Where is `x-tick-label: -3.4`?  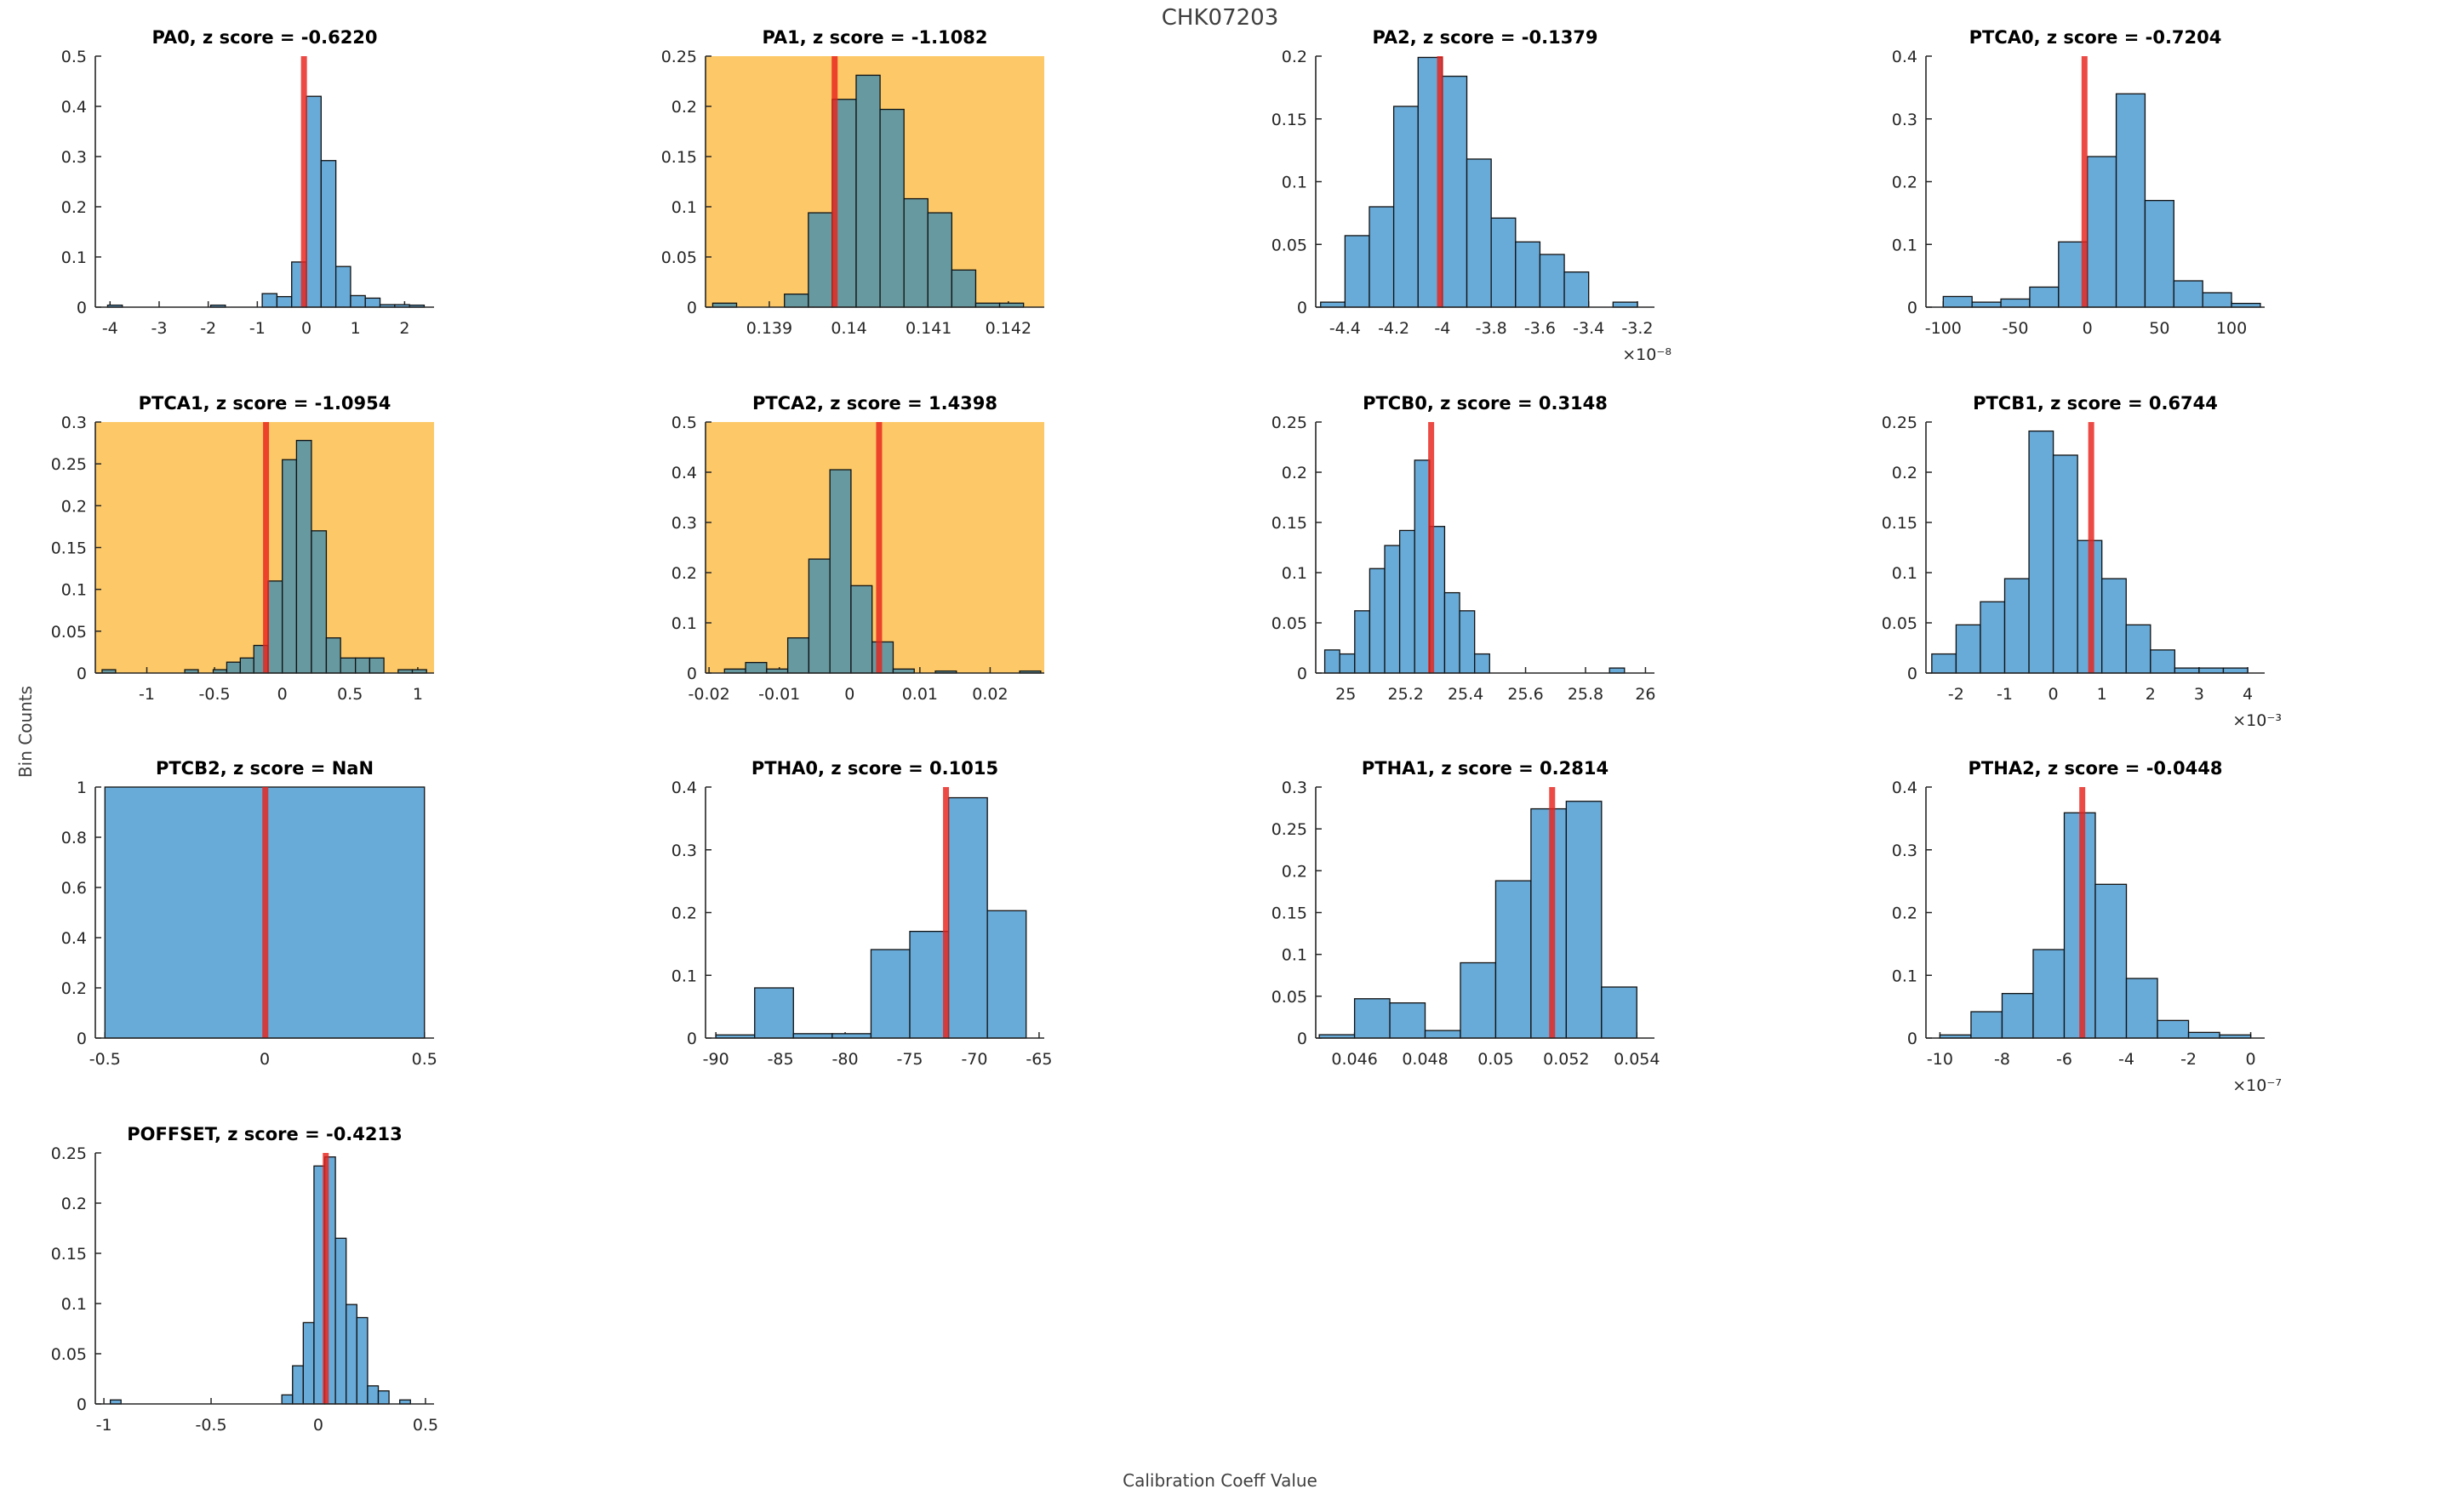
x-tick-label: -3.4 is located at coordinates (1589, 328).